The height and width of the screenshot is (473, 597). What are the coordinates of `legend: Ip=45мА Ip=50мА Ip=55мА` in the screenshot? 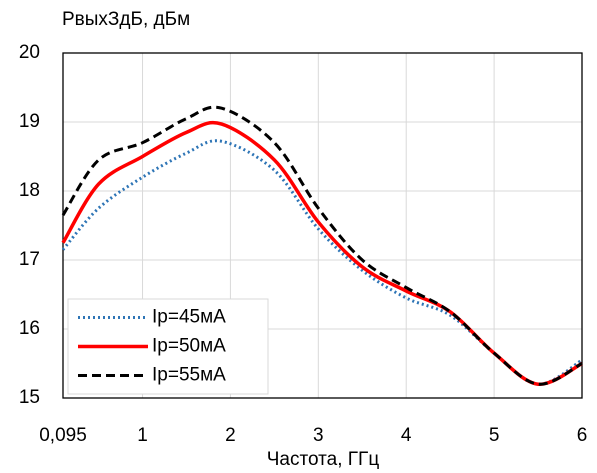 It's located at (168, 346).